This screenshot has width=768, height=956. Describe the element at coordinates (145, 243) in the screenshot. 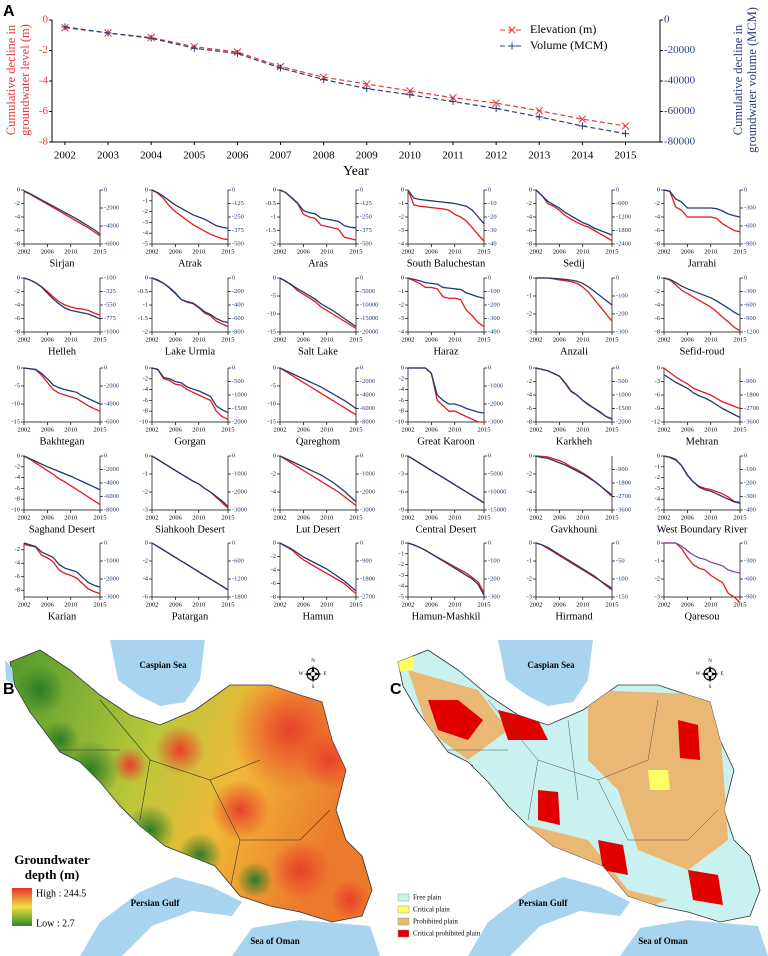

I see `y-tick-label: -5` at that location.